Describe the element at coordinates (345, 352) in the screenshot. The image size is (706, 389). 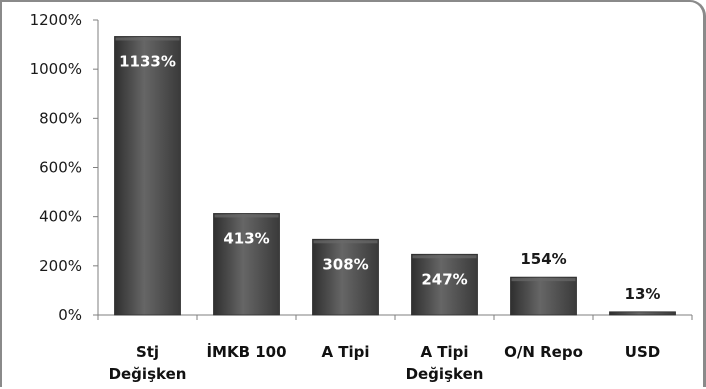
I see `category-label: A Tipi` at that location.